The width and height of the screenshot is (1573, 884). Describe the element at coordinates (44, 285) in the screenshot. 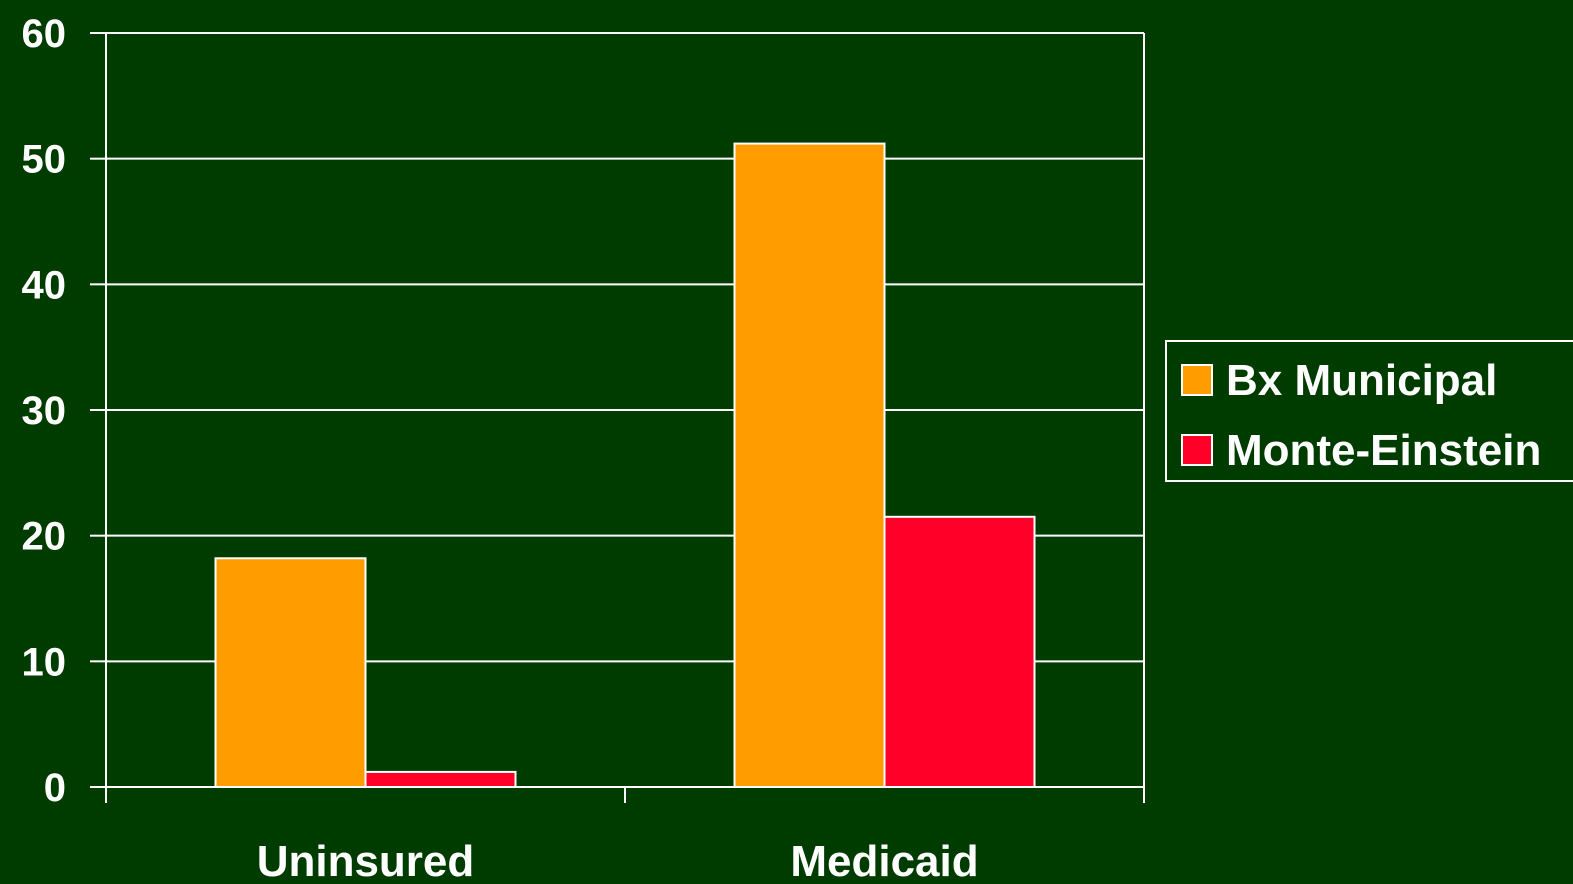

I see `y-tick-label: 40` at that location.